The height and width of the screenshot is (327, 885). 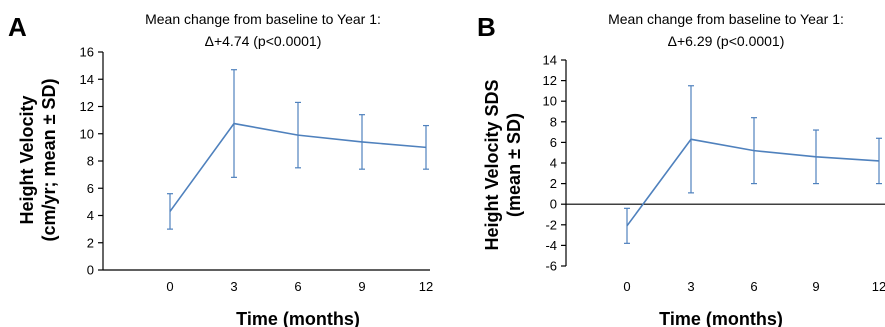 I want to click on panel-a-y-tick-label: 10, so click(x=87, y=133).